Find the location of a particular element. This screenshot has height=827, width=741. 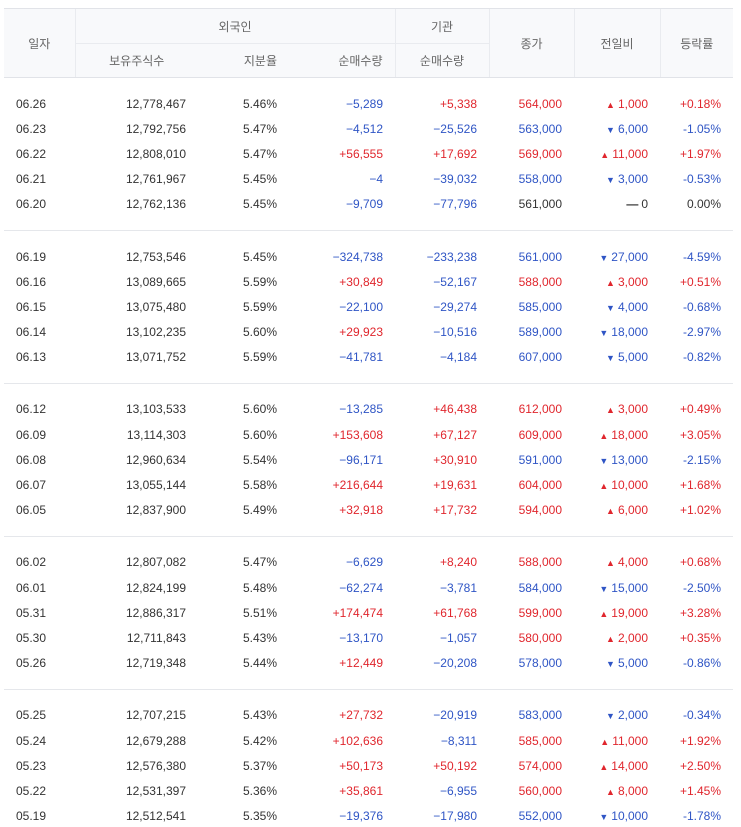

ratio-cell: 5.46% is located at coordinates (259, 103).